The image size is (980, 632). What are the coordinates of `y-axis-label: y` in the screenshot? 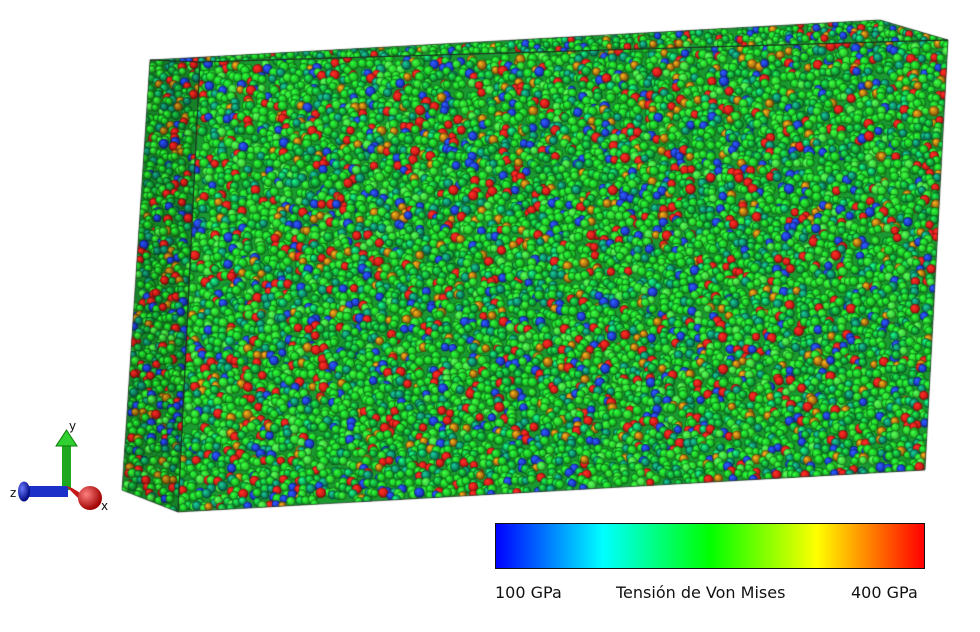 It's located at (72, 426).